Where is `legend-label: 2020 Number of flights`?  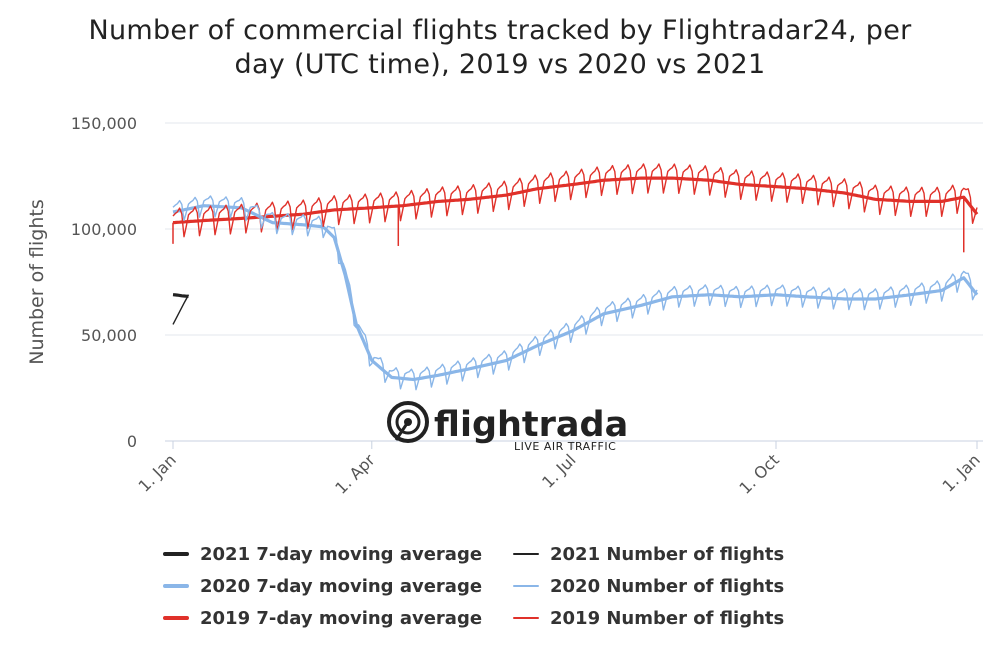
legend-label: 2020 Number of flights is located at coordinates (667, 586).